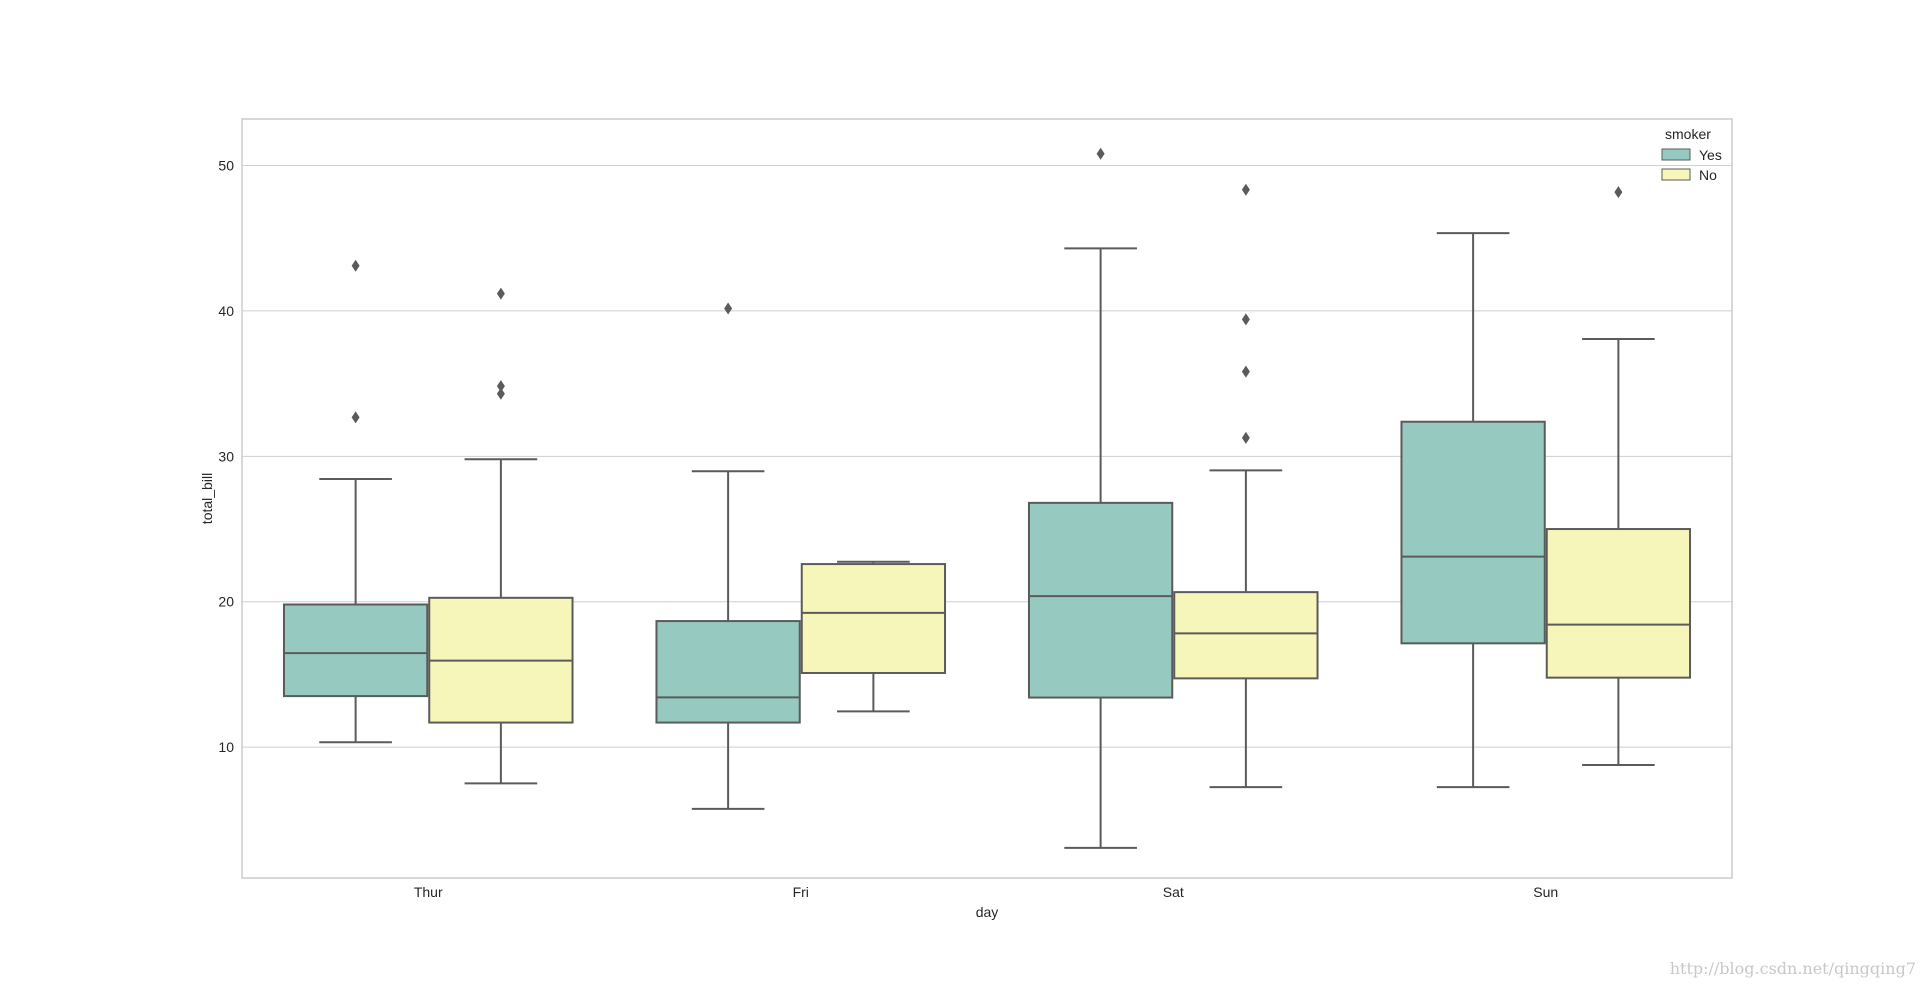 The height and width of the screenshot is (984, 1920). Describe the element at coordinates (1100, 498) in the screenshot. I see `box-yes-sat` at that location.